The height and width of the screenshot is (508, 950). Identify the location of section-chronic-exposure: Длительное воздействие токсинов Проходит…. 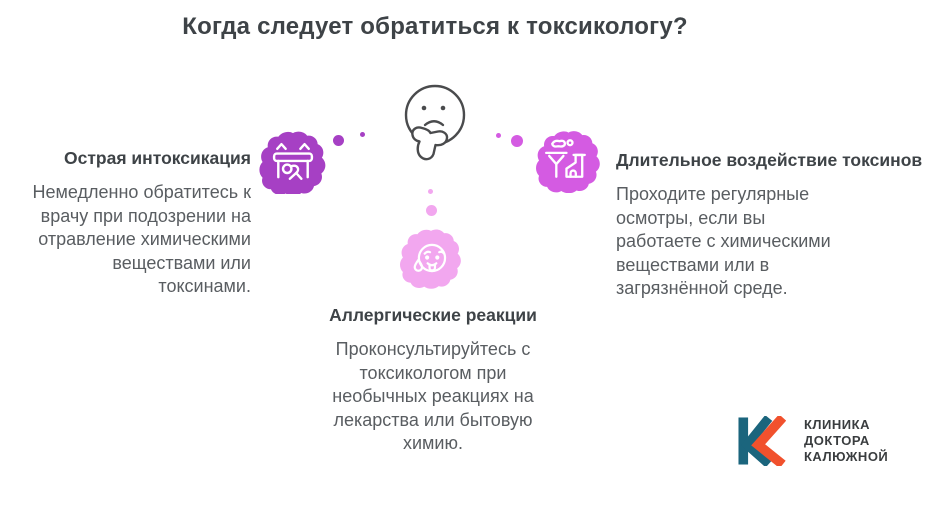
(783, 225).